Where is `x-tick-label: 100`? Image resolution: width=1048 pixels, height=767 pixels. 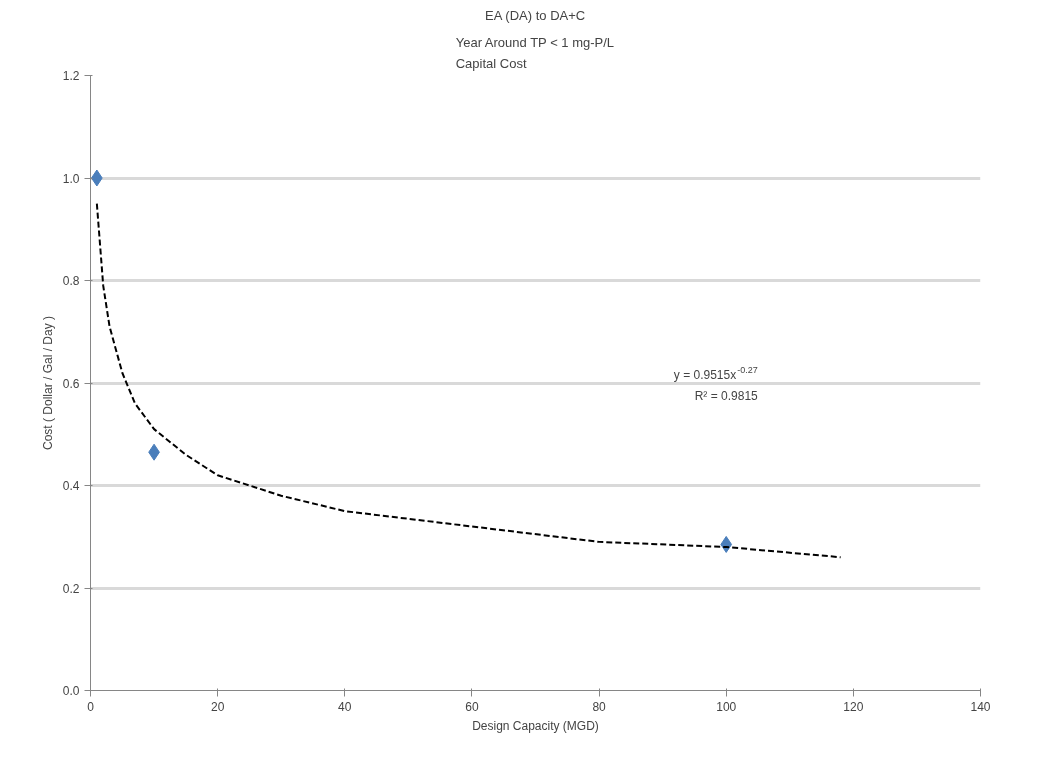 x-tick-label: 100 is located at coordinates (726, 706).